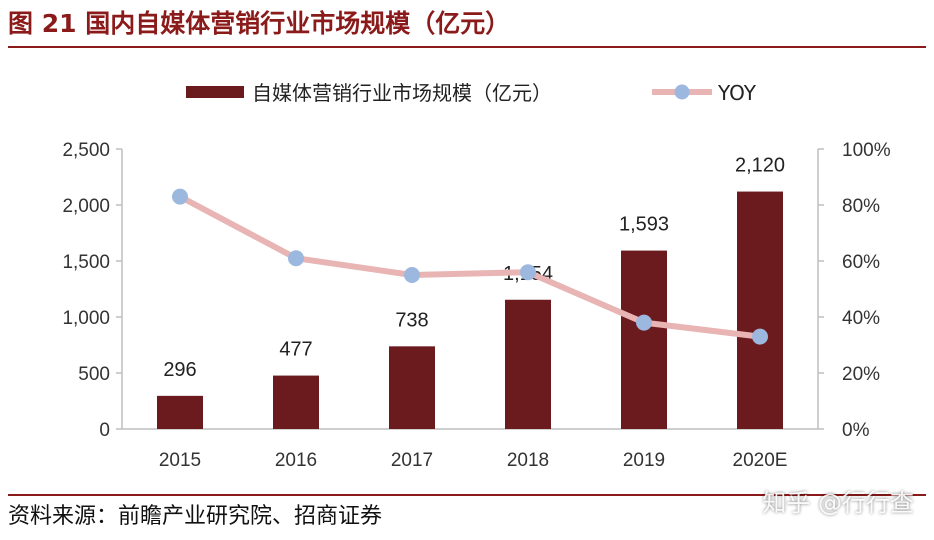 Image resolution: width=934 pixels, height=540 pixels. I want to click on bar-data-label: 1,593, so click(644, 225).